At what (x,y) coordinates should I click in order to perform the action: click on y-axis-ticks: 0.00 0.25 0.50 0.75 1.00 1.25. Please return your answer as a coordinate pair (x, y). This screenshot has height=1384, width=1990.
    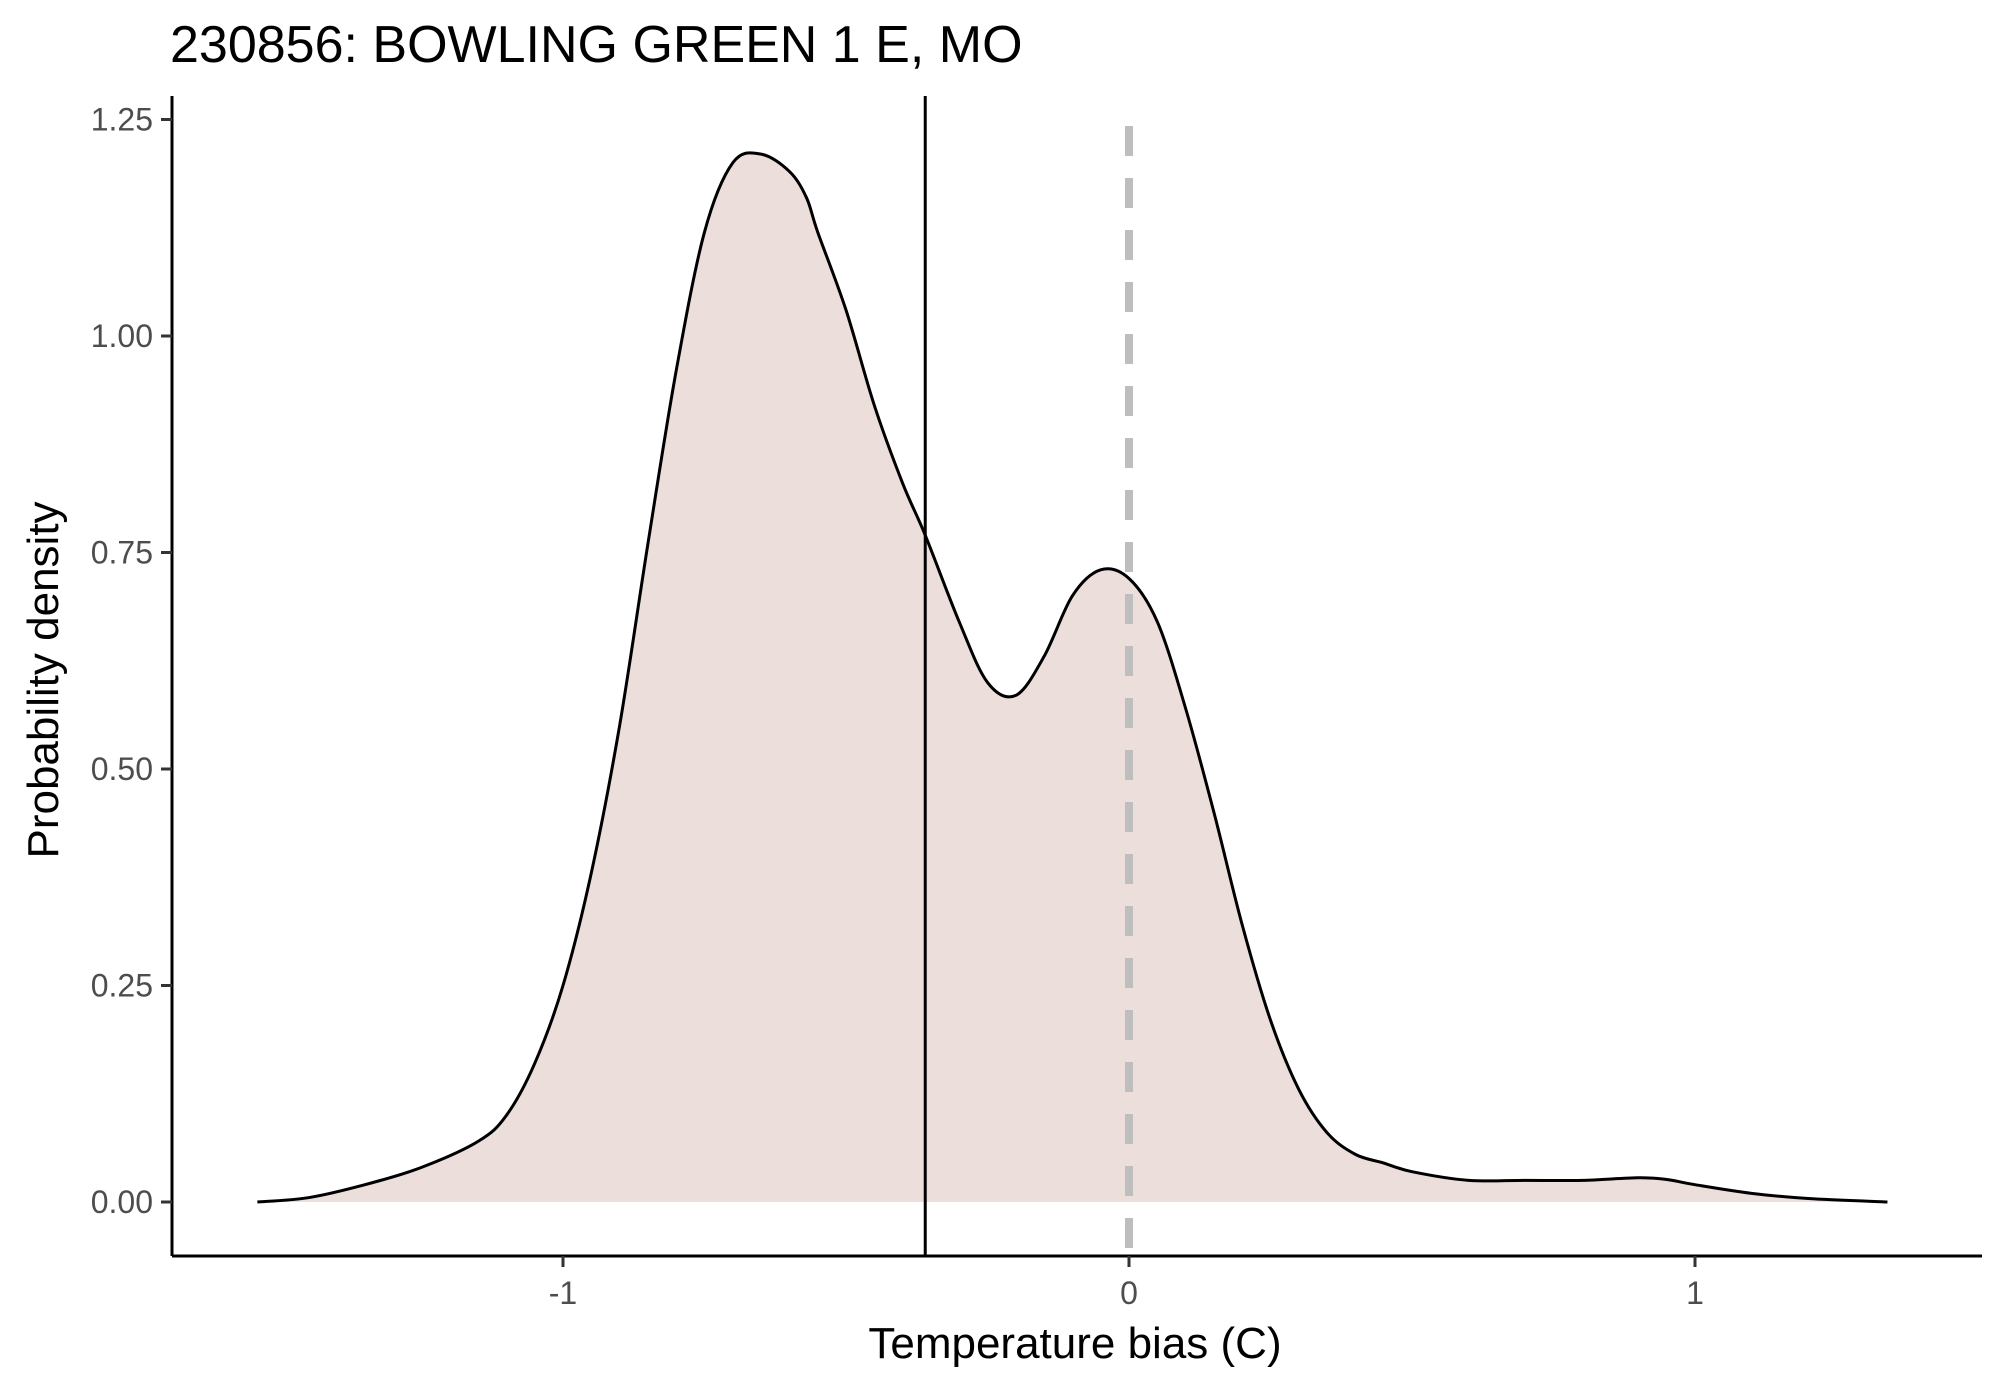
    Looking at the image, I should click on (131, 661).